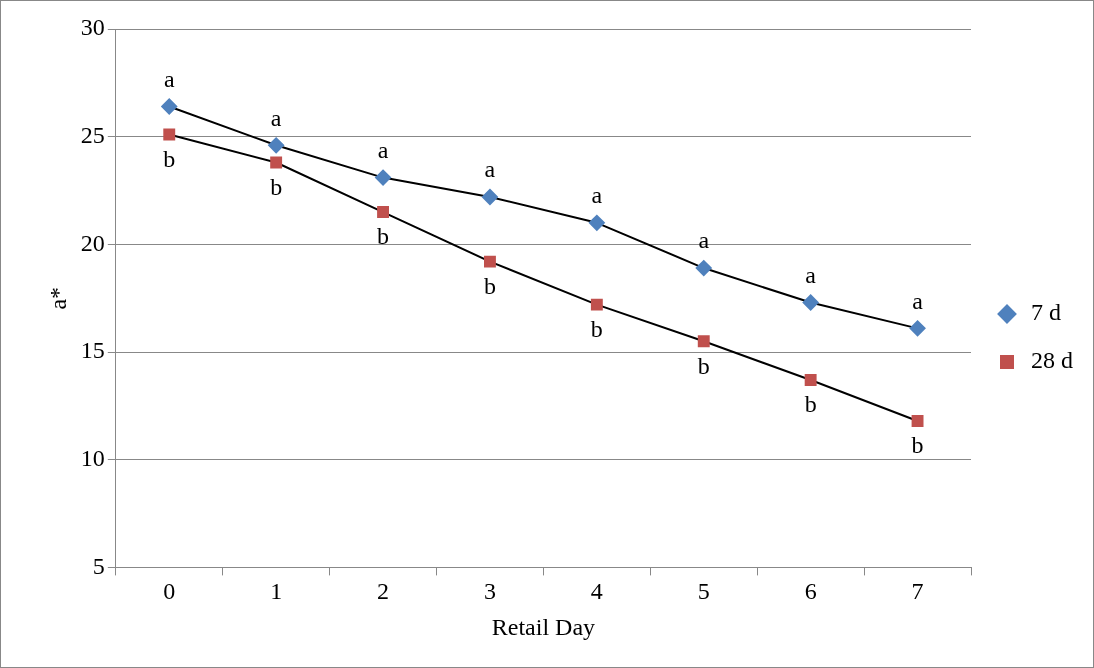  Describe the element at coordinates (810, 591) in the screenshot. I see `x-tick-label: 6` at that location.